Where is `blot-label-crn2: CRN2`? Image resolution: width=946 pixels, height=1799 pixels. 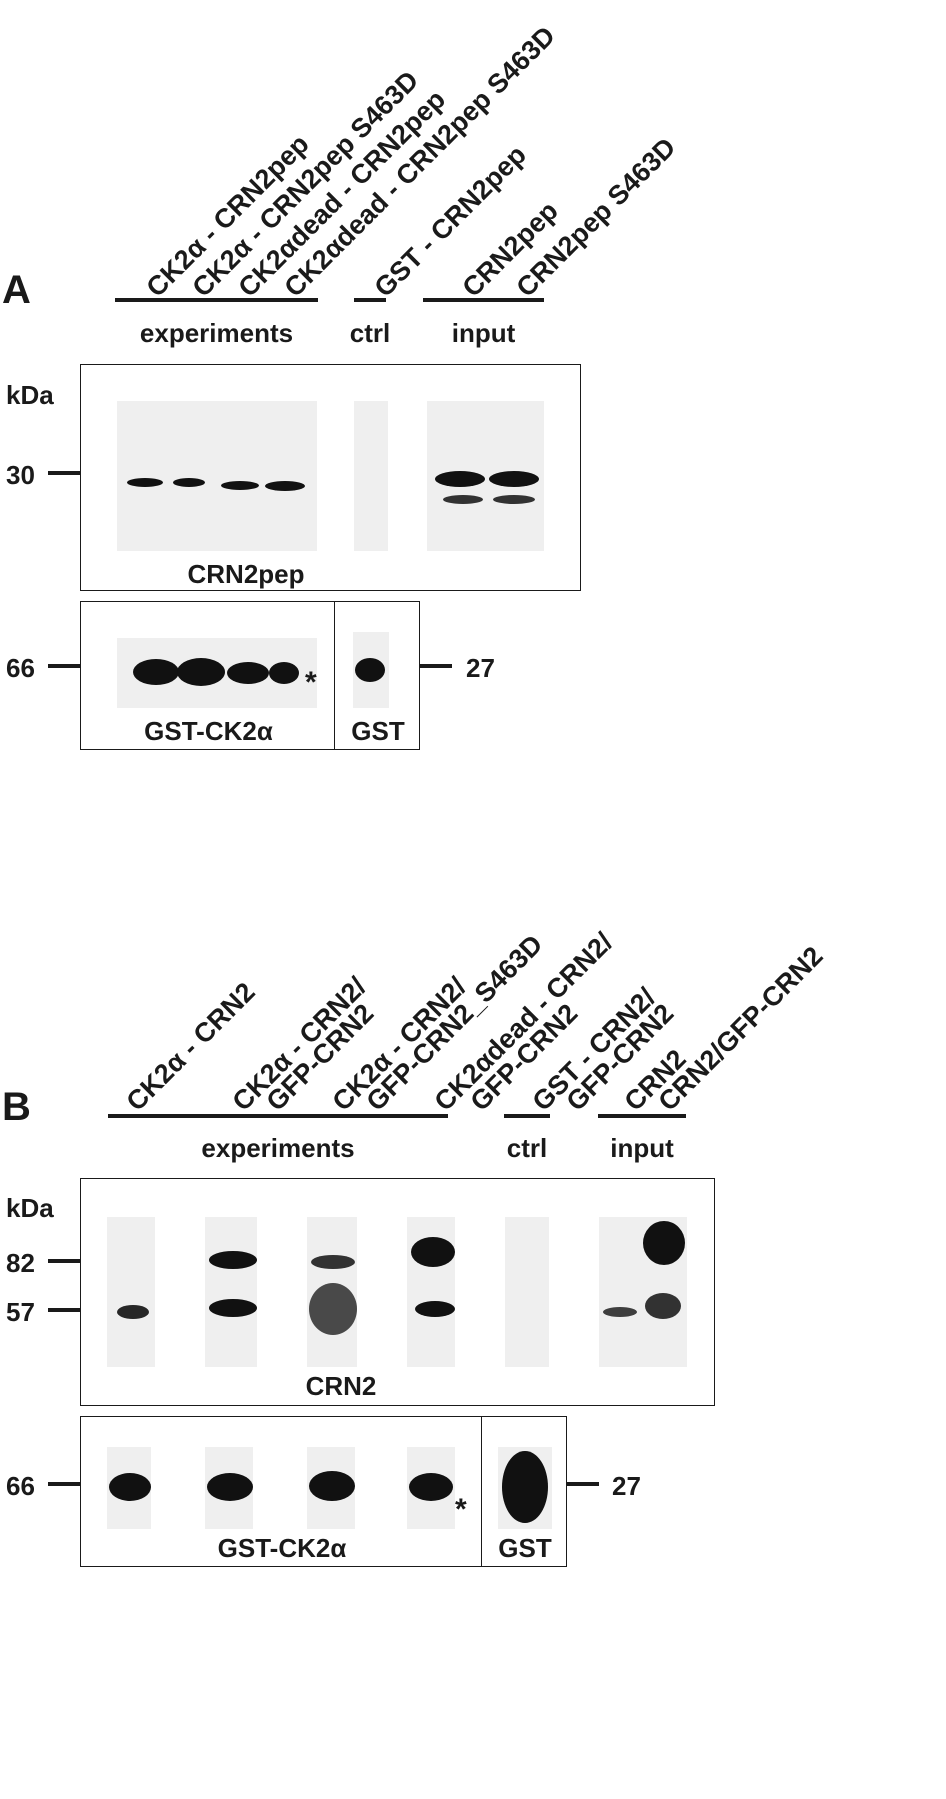 blot-label-crn2: CRN2 is located at coordinates (341, 1386).